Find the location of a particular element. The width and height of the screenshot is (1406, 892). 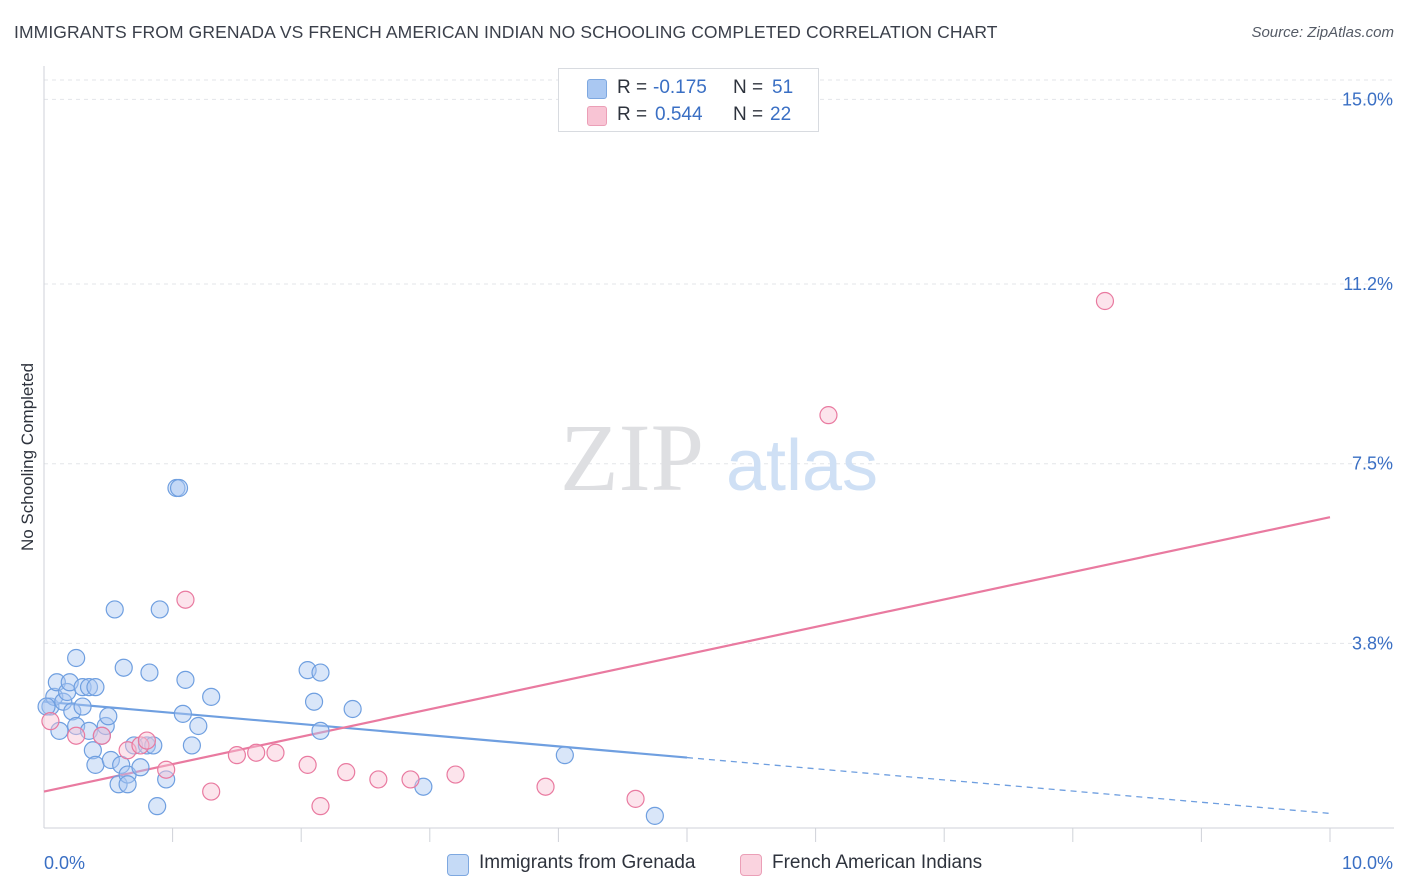

legend-row-grenada: R = -0.175 N = 51 is located at coordinates (688, 88).